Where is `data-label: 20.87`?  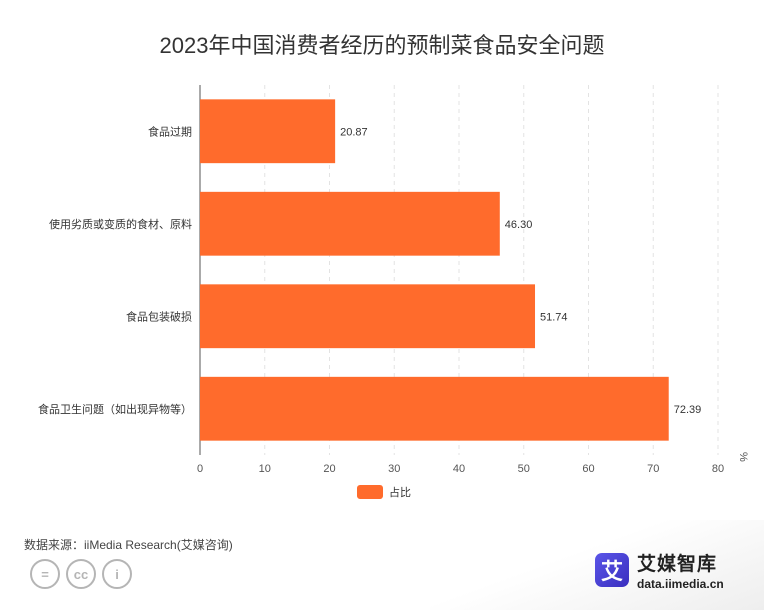 data-label: 20.87 is located at coordinates (354, 132).